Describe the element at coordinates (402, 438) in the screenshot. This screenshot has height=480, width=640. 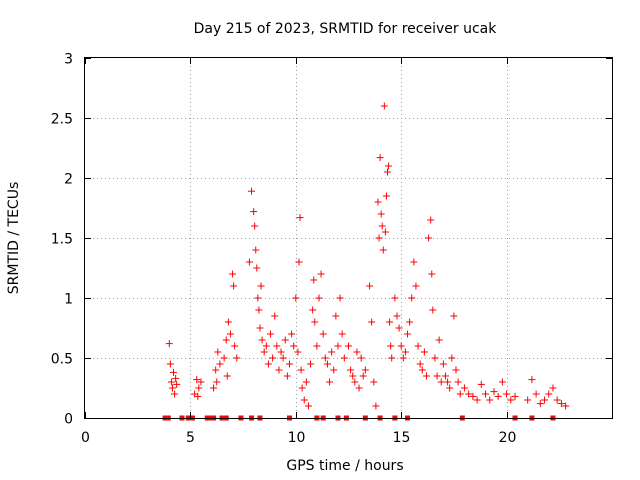
I see `x-tick-label: 15` at that location.